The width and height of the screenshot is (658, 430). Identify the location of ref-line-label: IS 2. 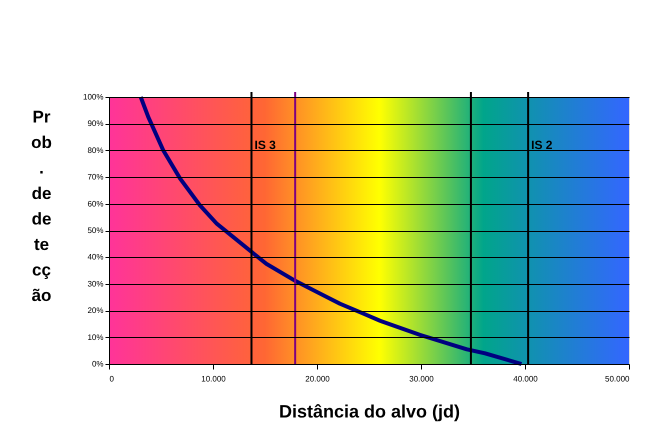
(542, 145).